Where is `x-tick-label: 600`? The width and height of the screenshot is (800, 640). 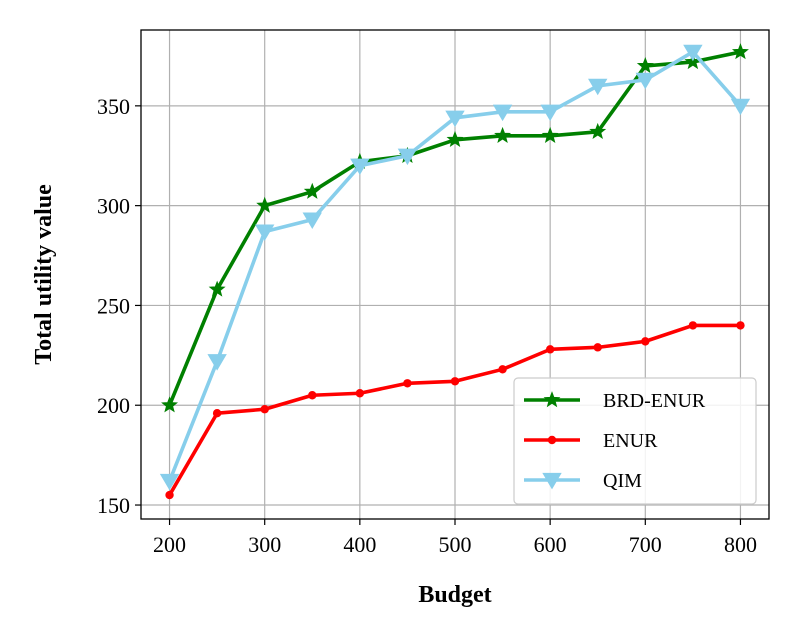 x-tick-label: 600 is located at coordinates (550, 544).